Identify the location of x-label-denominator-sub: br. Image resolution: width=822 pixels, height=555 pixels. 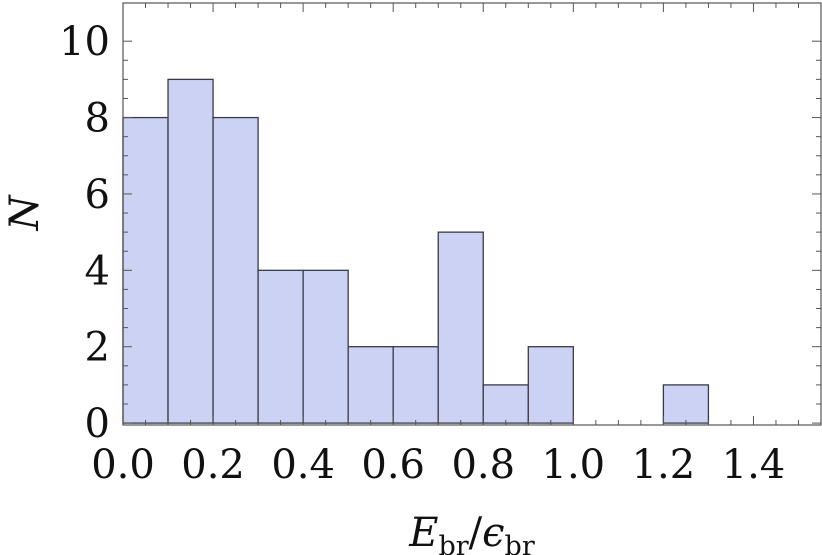
(520, 543).